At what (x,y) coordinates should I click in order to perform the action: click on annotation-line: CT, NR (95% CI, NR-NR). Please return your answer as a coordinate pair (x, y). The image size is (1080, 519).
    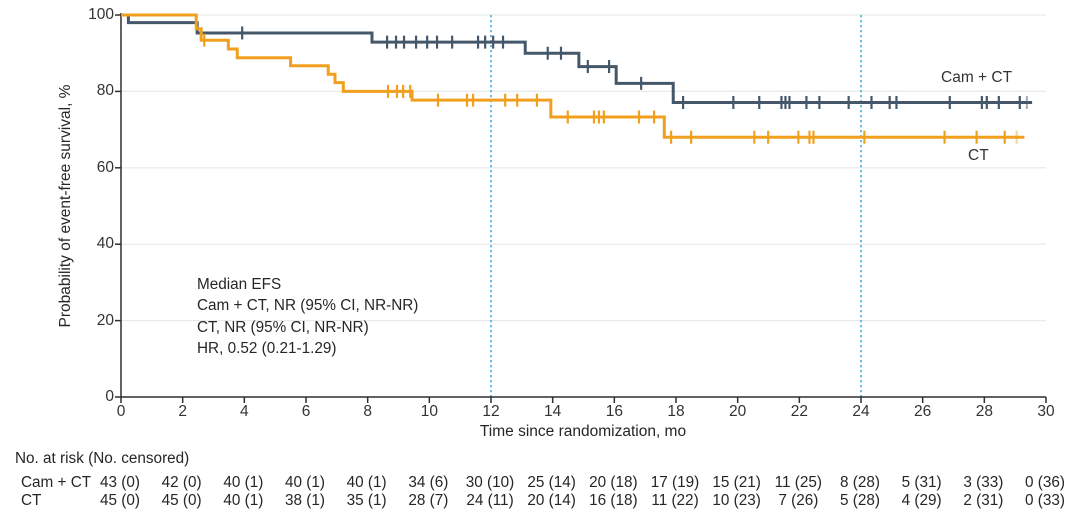
    Looking at the image, I should click on (283, 327).